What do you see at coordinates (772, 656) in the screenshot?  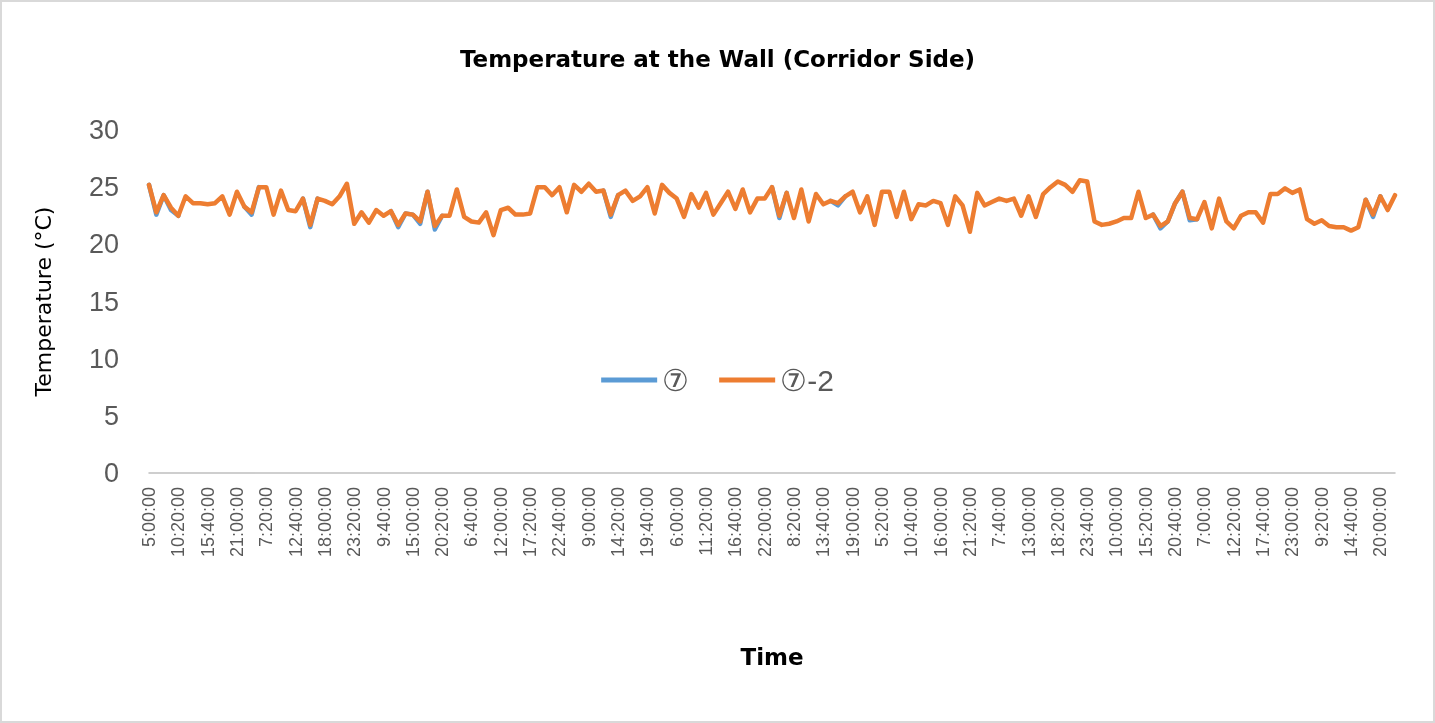 I see `x-axis-title: Time` at bounding box center [772, 656].